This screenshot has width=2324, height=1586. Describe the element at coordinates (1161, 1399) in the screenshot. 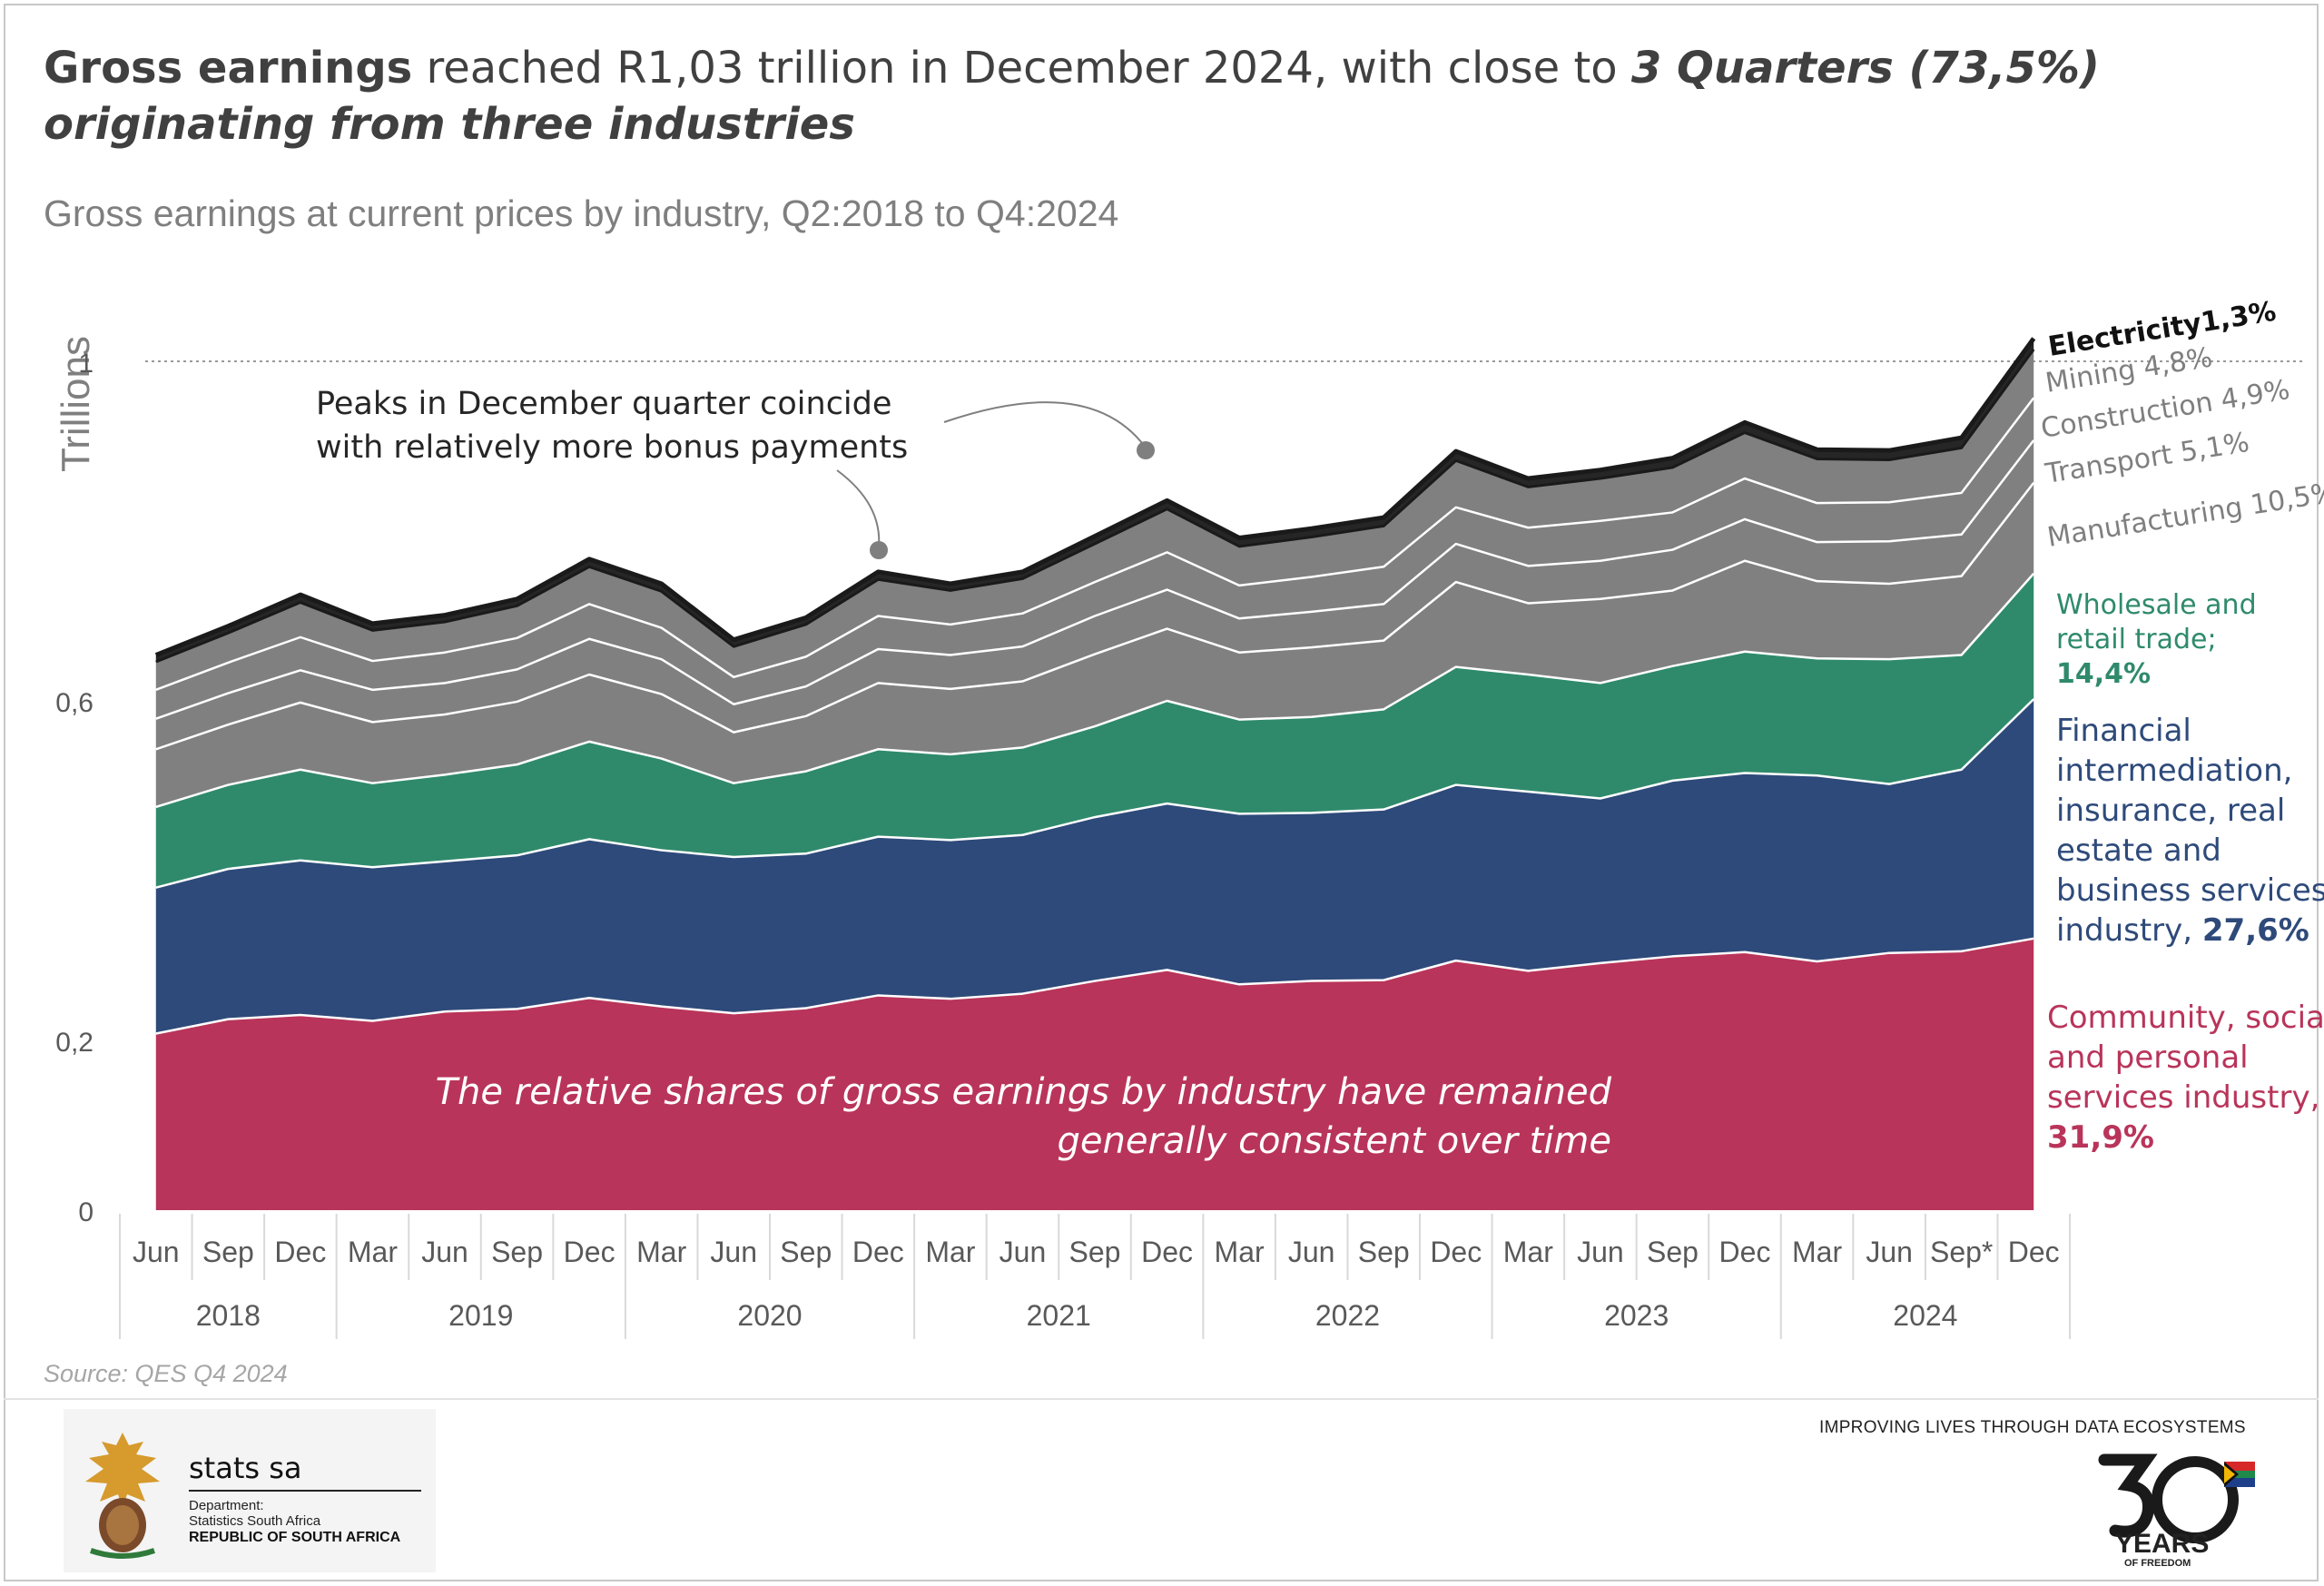

I see `footer-divider` at that location.